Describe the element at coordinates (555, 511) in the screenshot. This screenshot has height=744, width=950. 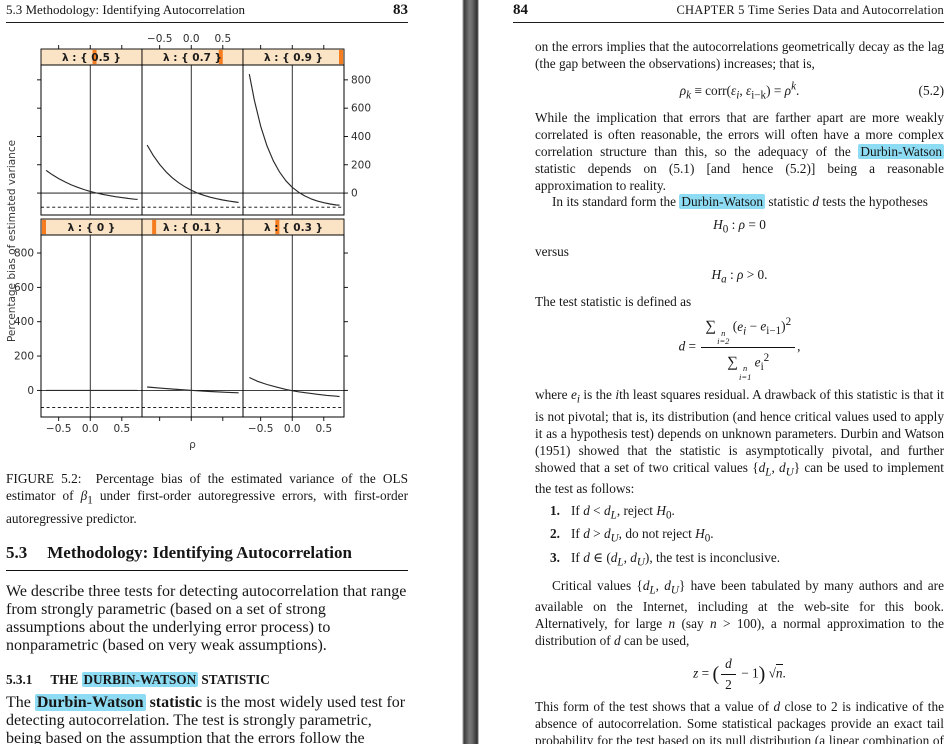
I see `list-item-number: 1.` at that location.